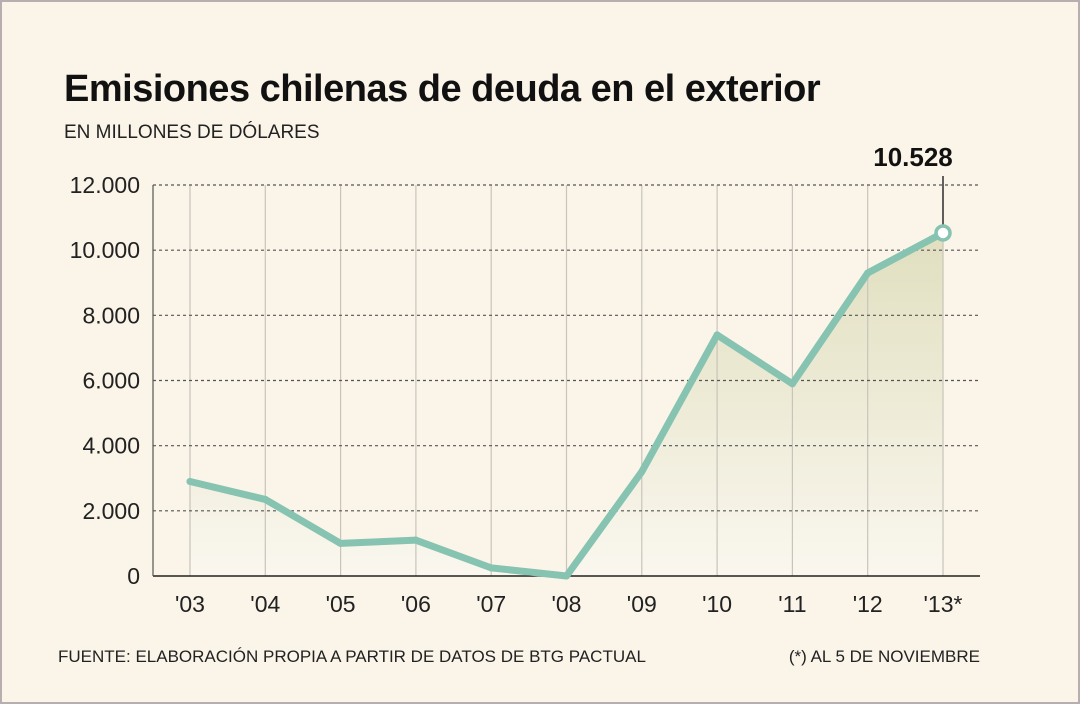  Describe the element at coordinates (642, 604) in the screenshot. I see `x-tick-label: '09` at that location.